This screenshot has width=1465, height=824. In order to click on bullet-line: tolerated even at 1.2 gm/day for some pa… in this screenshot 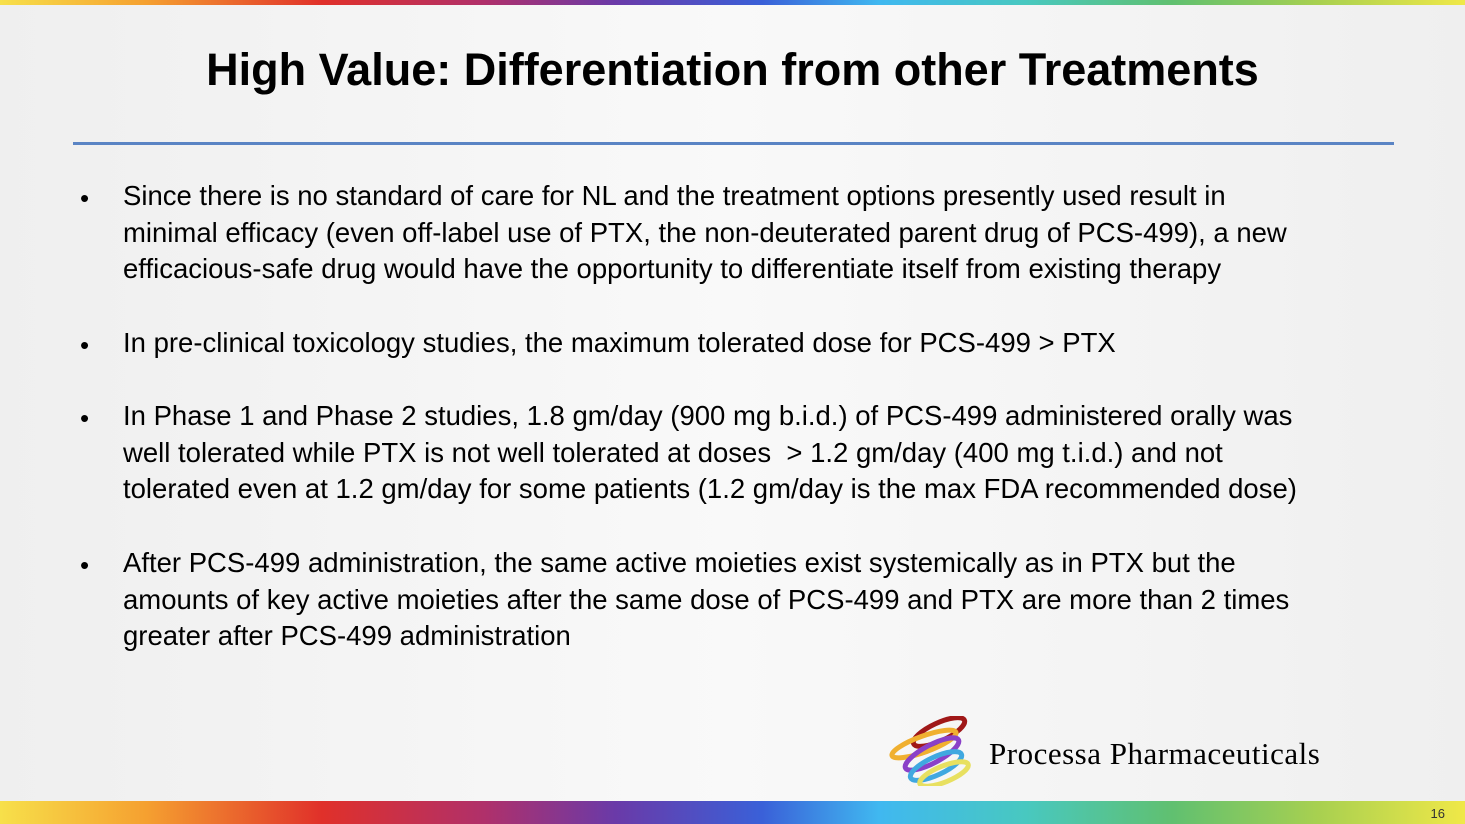, I will do `click(710, 488)`.